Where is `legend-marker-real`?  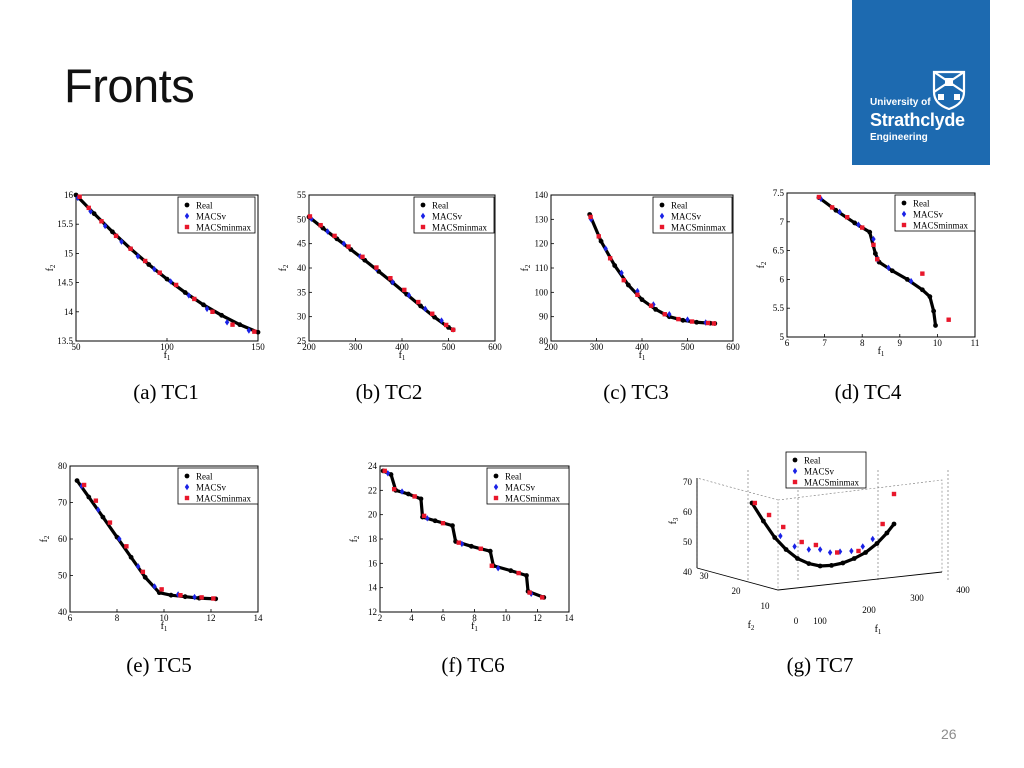
legend-marker-real is located at coordinates (423, 205).